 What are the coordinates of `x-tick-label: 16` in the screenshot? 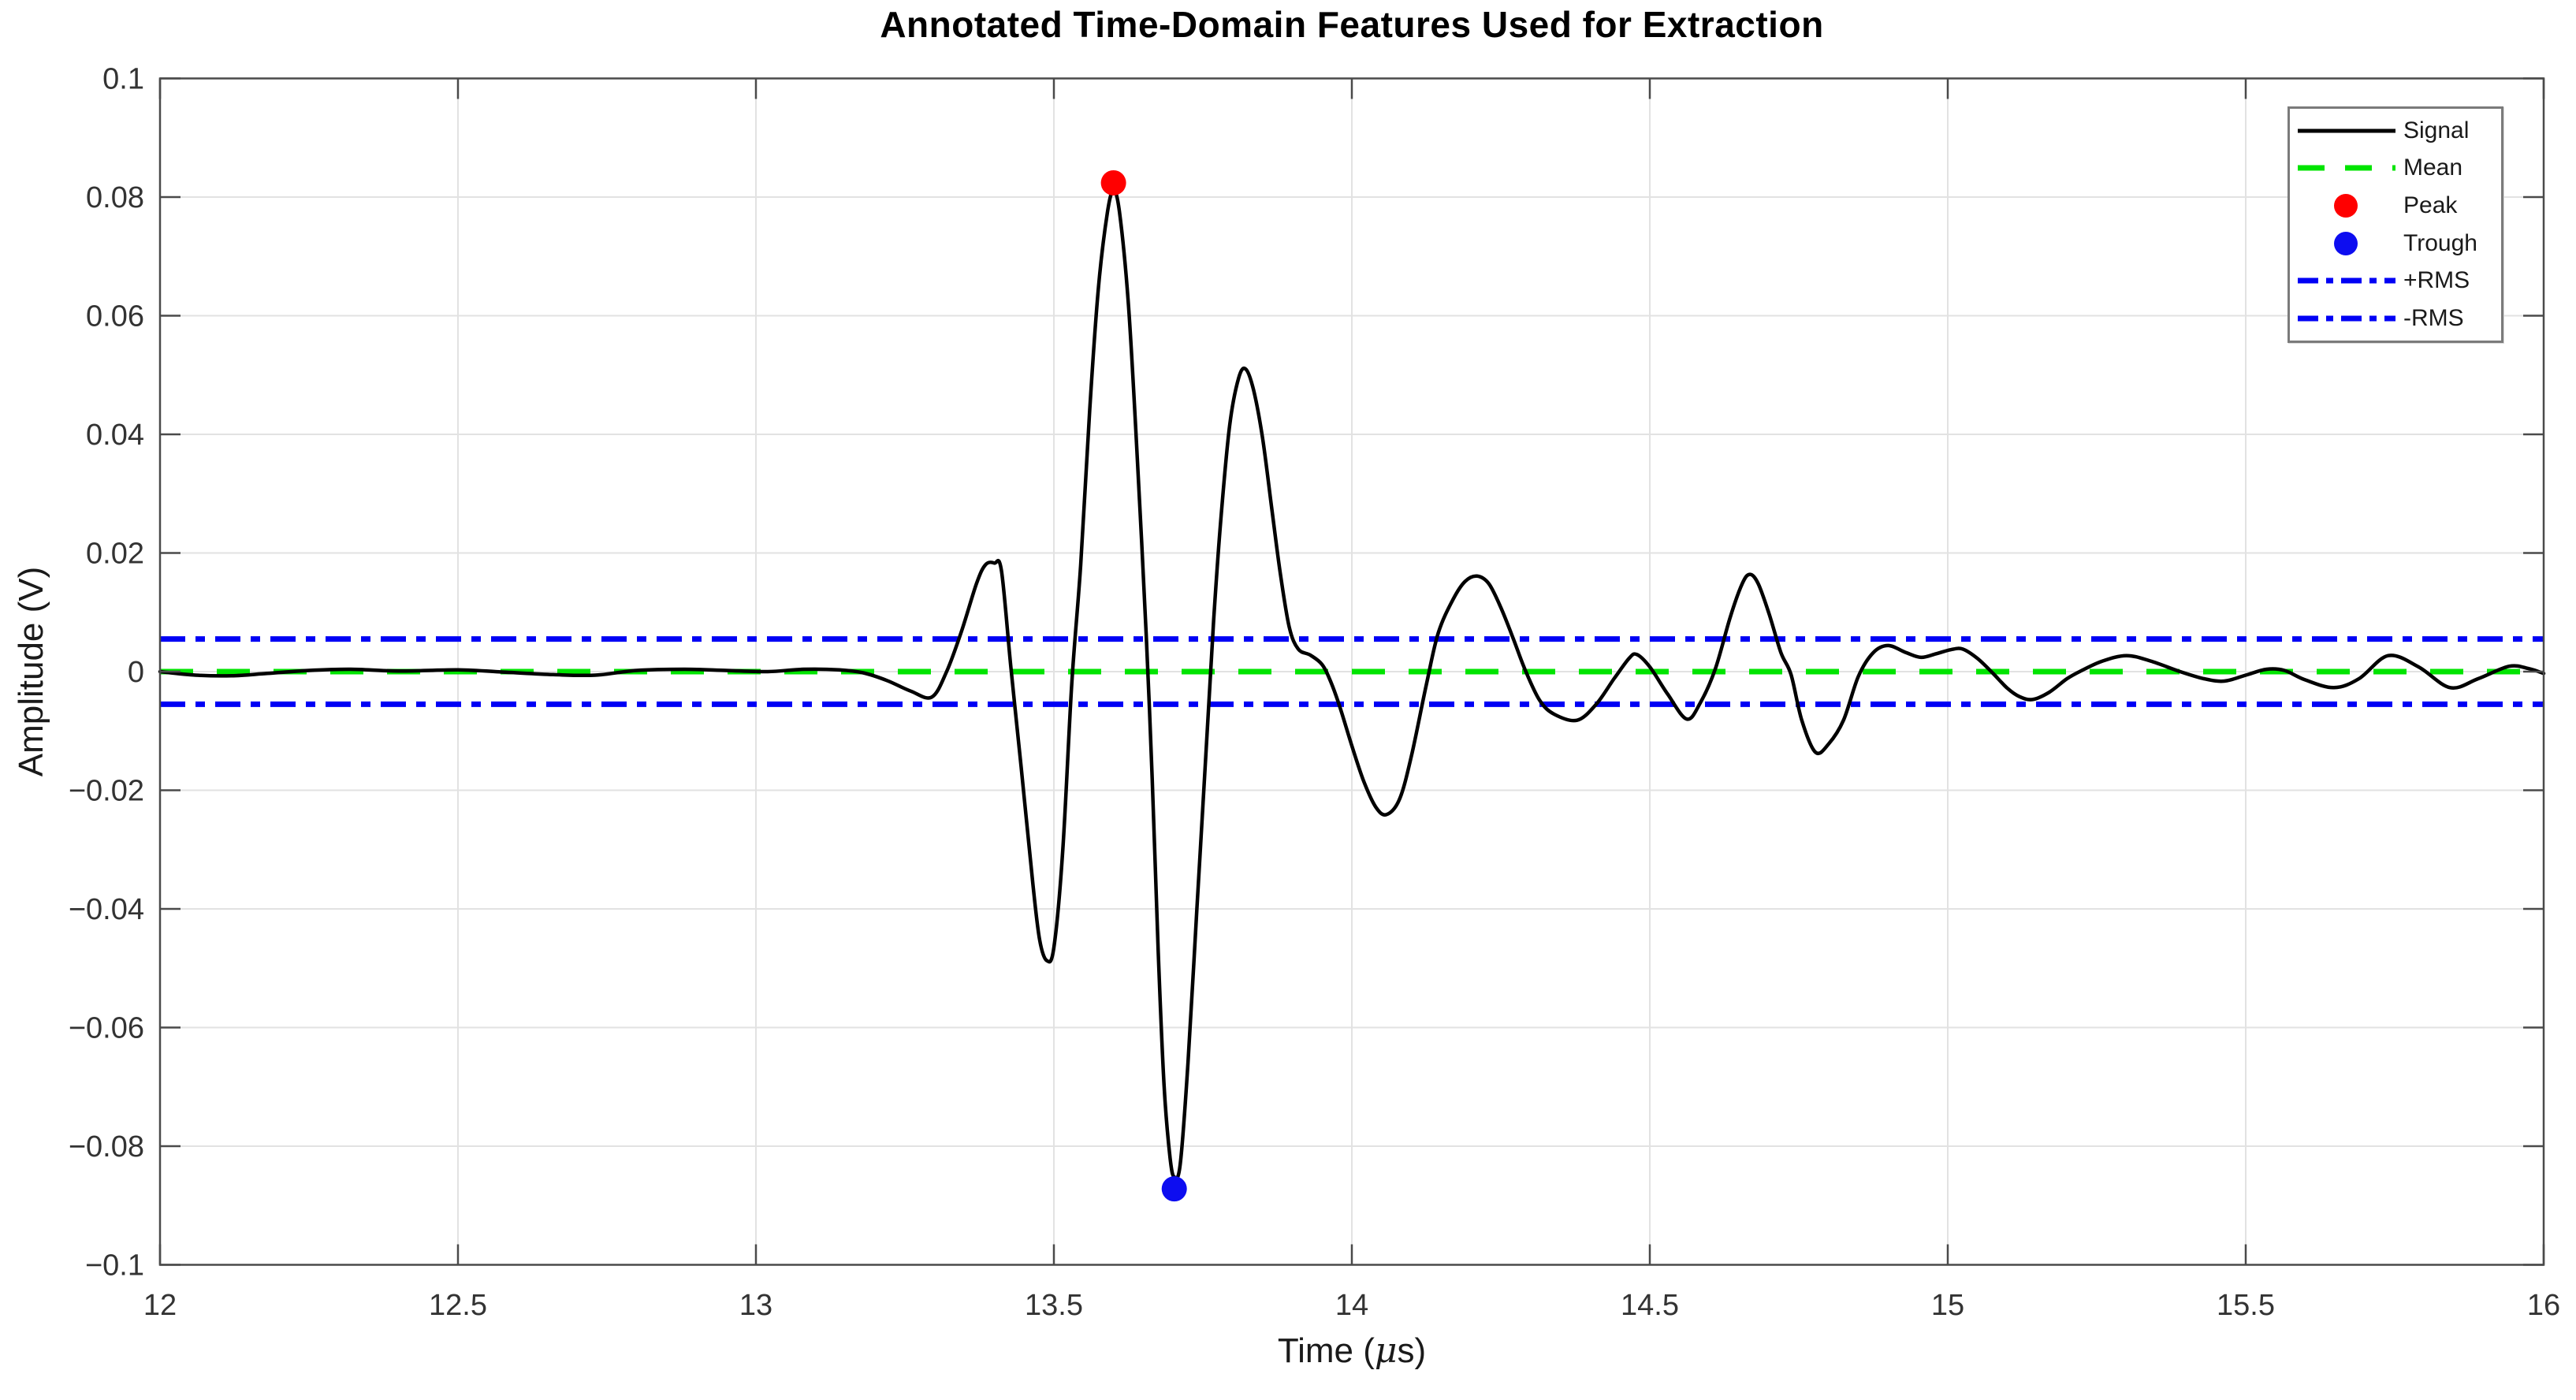 It's located at (2543, 1305).